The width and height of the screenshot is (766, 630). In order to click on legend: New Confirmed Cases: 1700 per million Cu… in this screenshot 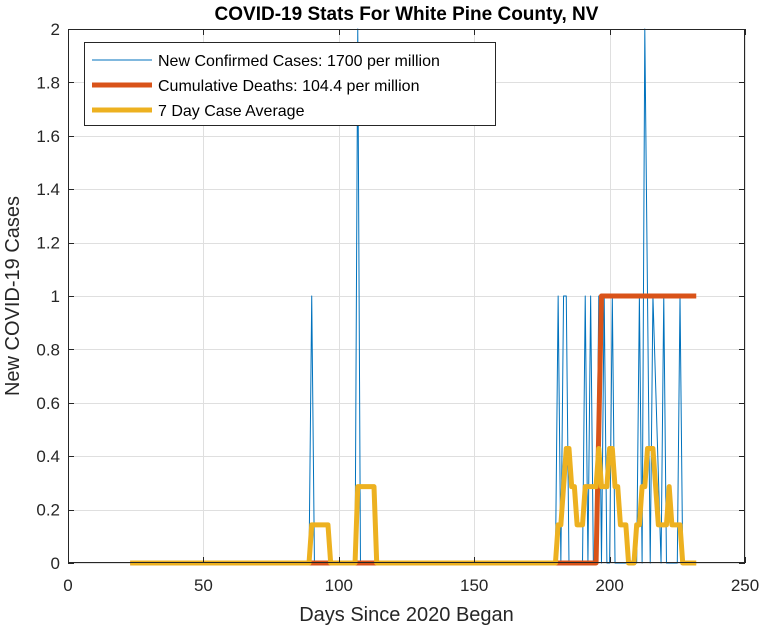, I will do `click(290, 84)`.